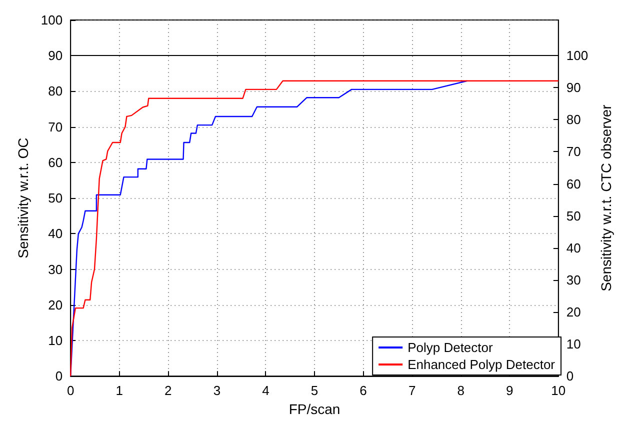 The height and width of the screenshot is (429, 629). Describe the element at coordinates (451, 347) in the screenshot. I see `legend-label: Polyp Detector` at that location.